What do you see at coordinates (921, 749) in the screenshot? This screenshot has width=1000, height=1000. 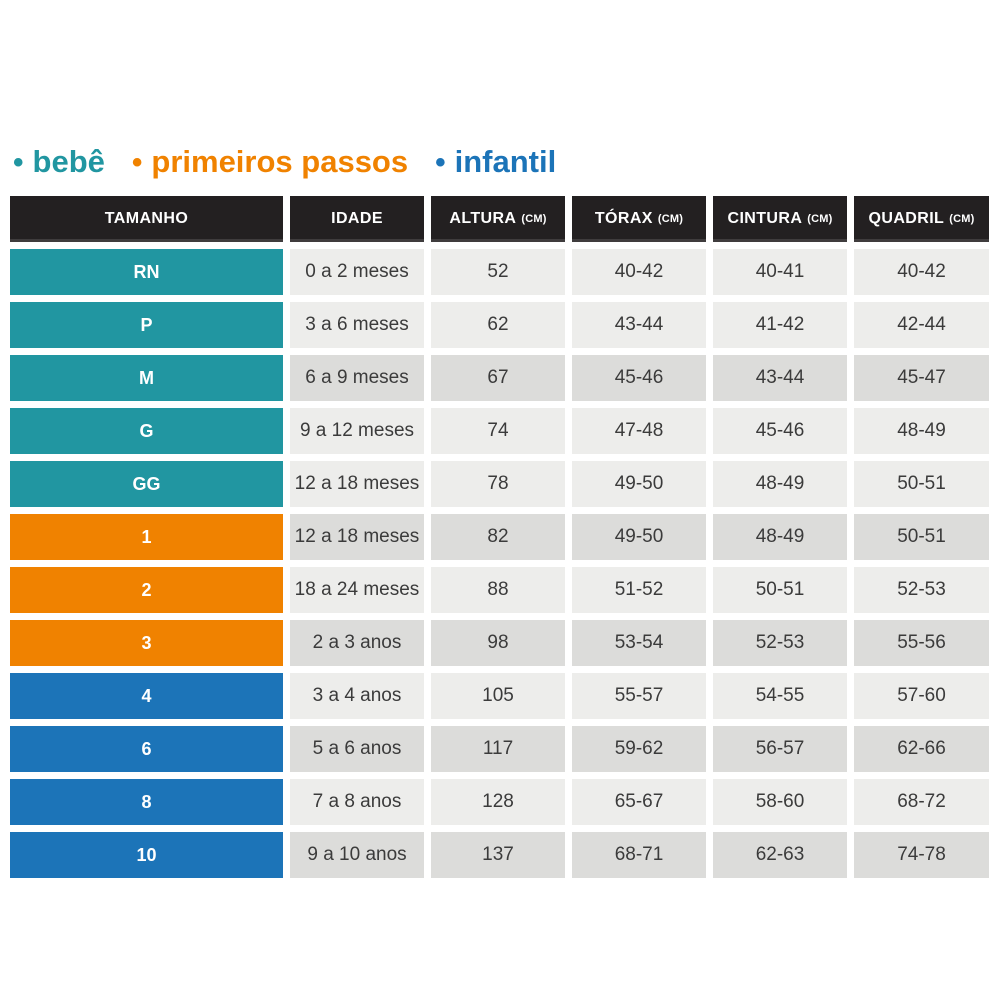 I see `quadril-cell: 62-66` at bounding box center [921, 749].